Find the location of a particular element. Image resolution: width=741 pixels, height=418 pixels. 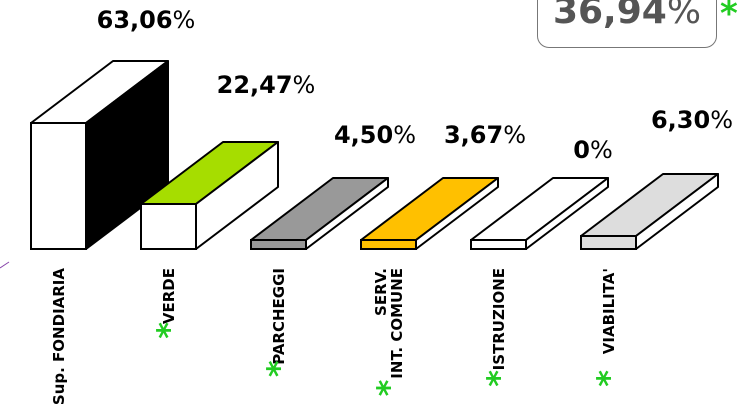

category-label-line: Sup. FONDIARIA is located at coordinates (59, 336).